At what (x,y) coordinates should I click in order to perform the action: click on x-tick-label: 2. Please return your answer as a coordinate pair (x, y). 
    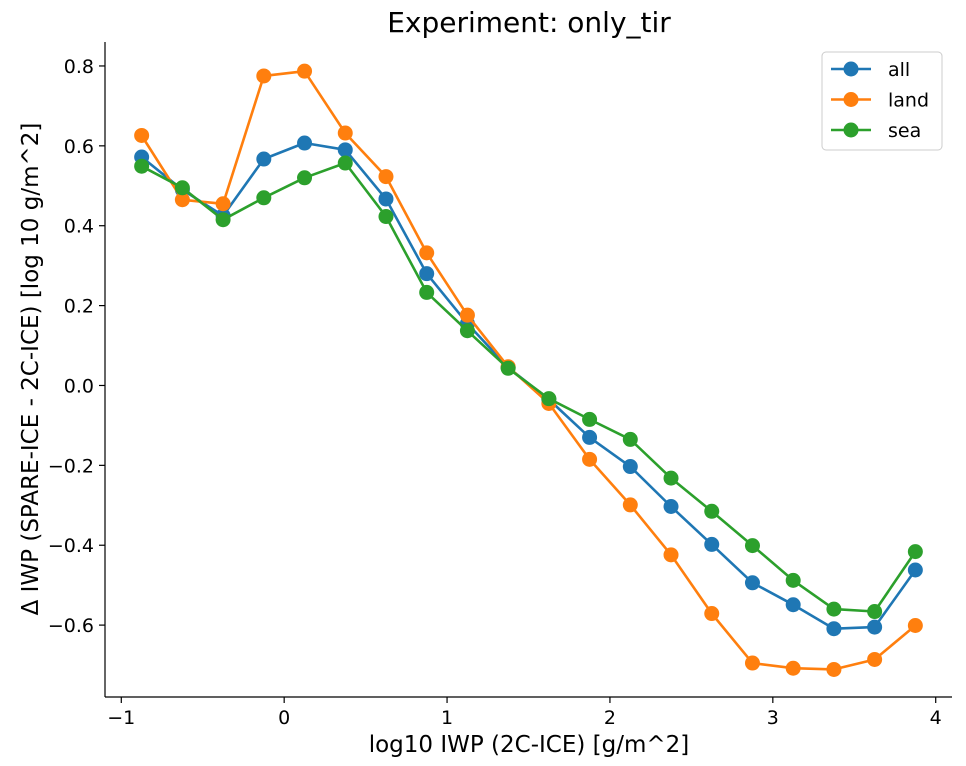
    Looking at the image, I should click on (610, 718).